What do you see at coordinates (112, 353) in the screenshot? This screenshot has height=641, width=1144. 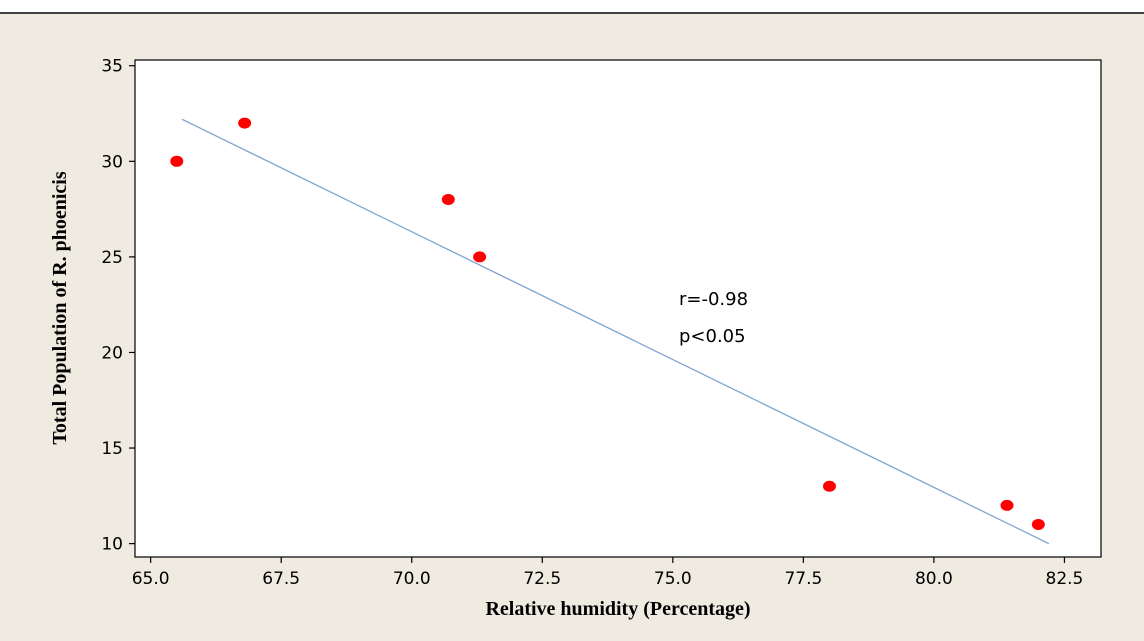 I see `y-tick-label: 20` at bounding box center [112, 353].